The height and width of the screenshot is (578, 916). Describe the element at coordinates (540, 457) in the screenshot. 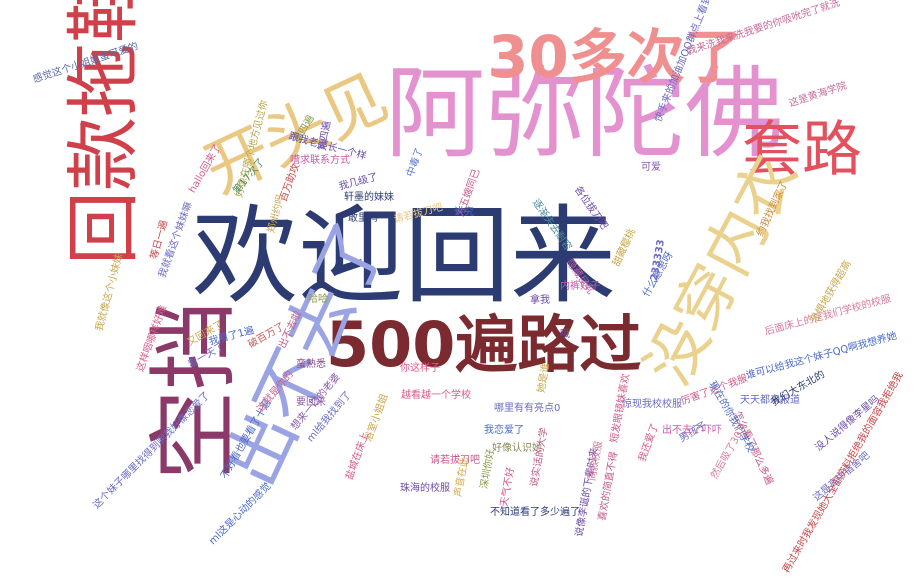

I see `word-small: 说实话的大学` at that location.